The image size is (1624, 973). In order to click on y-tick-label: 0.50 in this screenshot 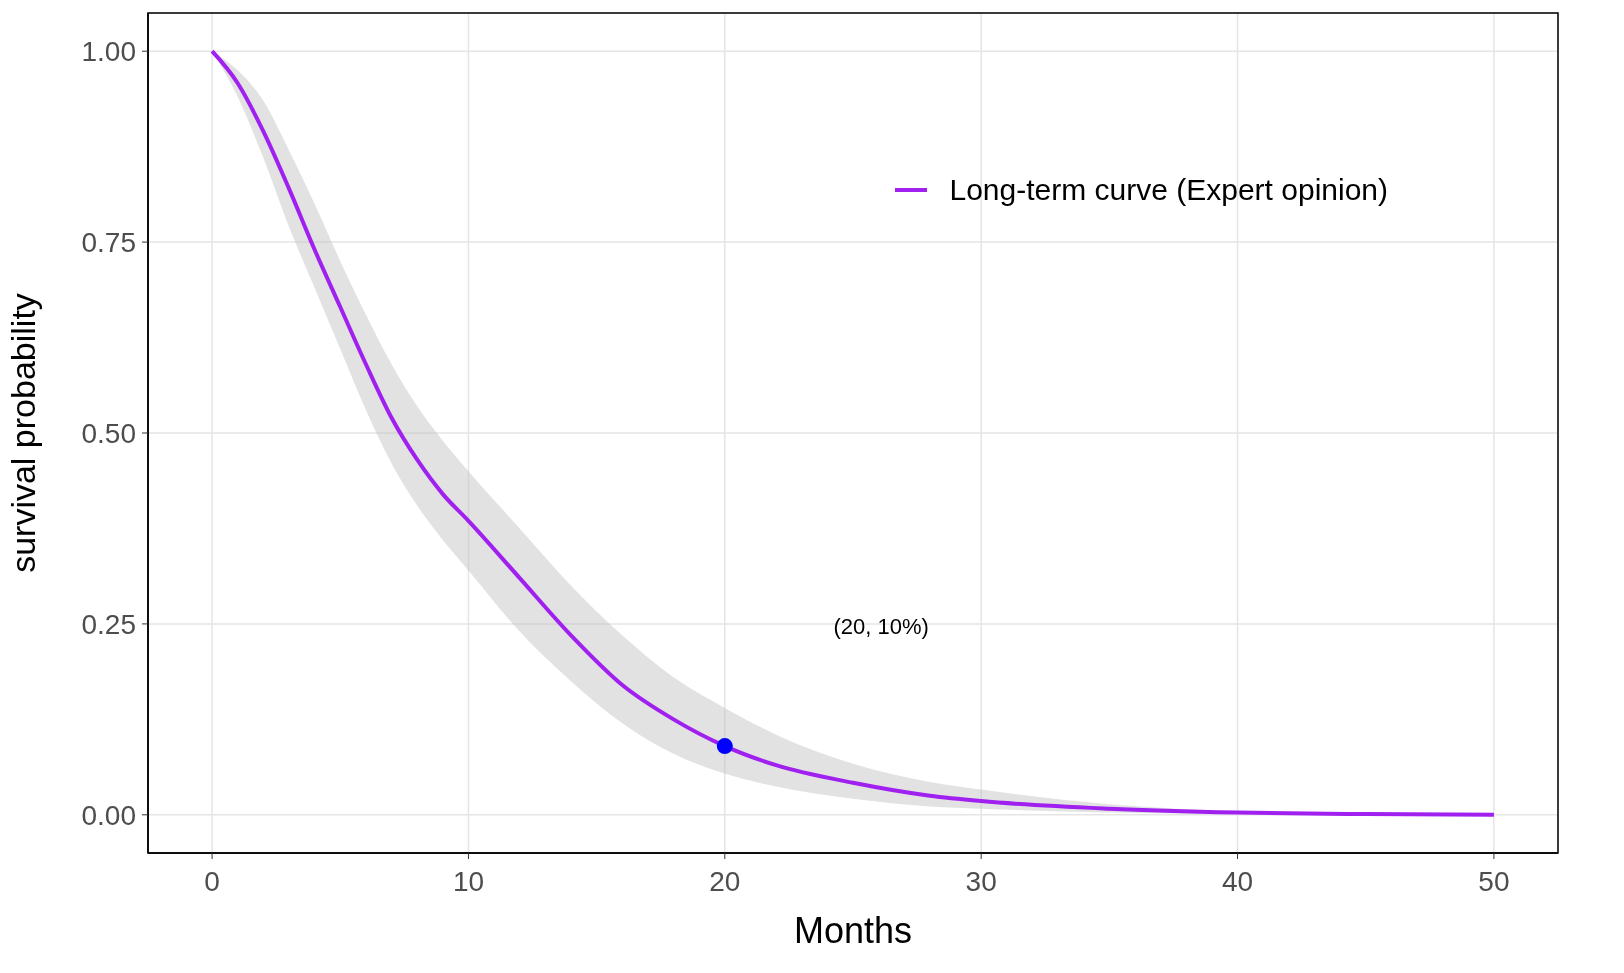, I will do `click(108, 433)`.